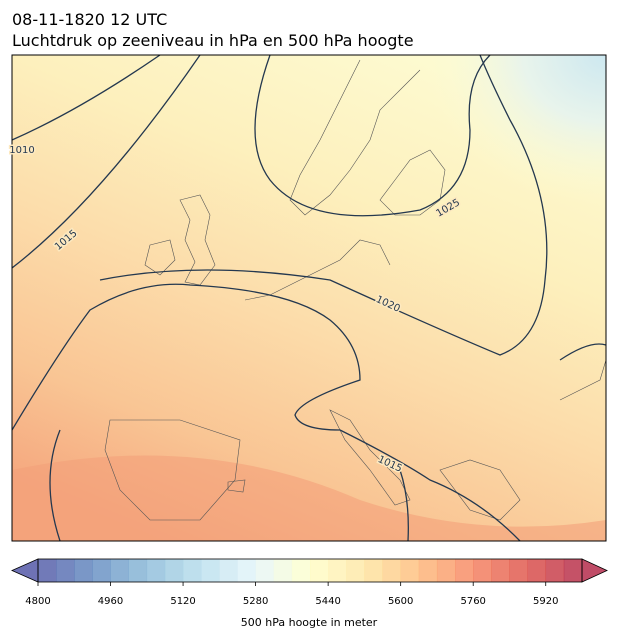 This screenshot has width=618, height=639. I want to click on colorbar-tick-label: 5600, so click(400, 601).